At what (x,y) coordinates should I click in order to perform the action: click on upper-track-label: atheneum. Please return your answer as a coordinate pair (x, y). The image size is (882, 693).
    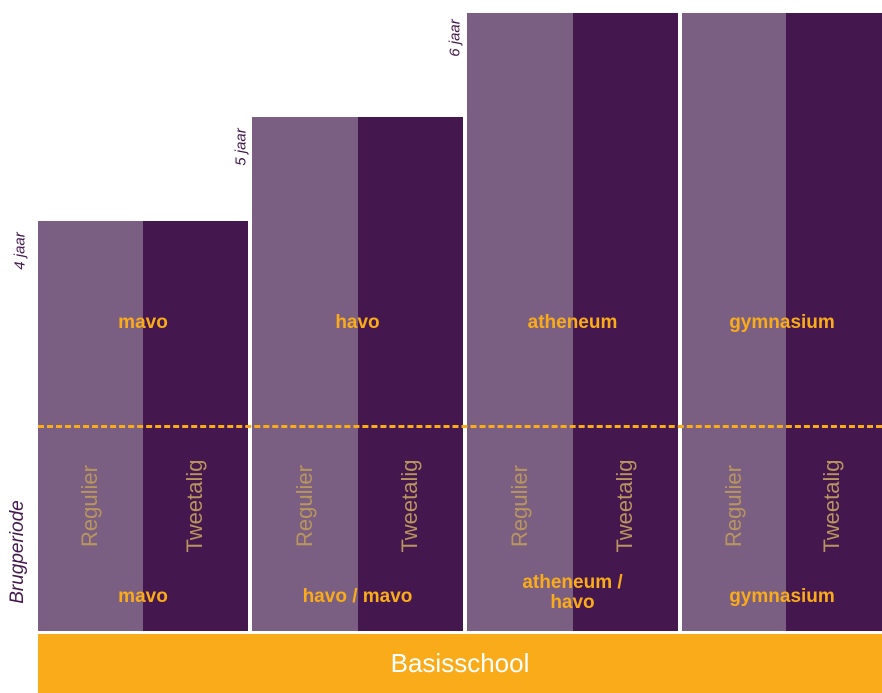
    Looking at the image, I should click on (572, 322).